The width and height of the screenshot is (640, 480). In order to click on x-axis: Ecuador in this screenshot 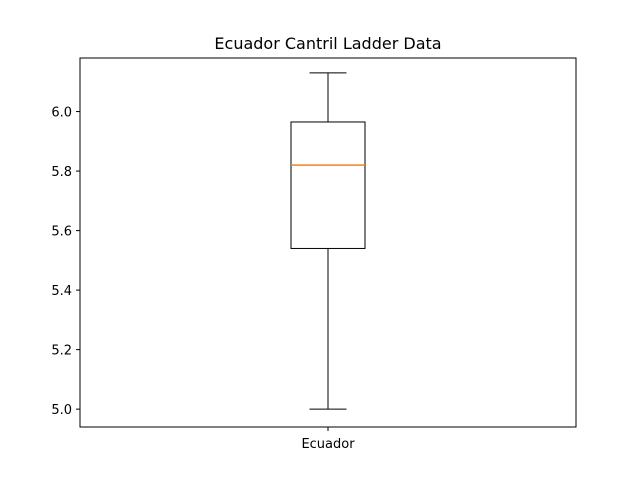, I will do `click(328, 439)`.